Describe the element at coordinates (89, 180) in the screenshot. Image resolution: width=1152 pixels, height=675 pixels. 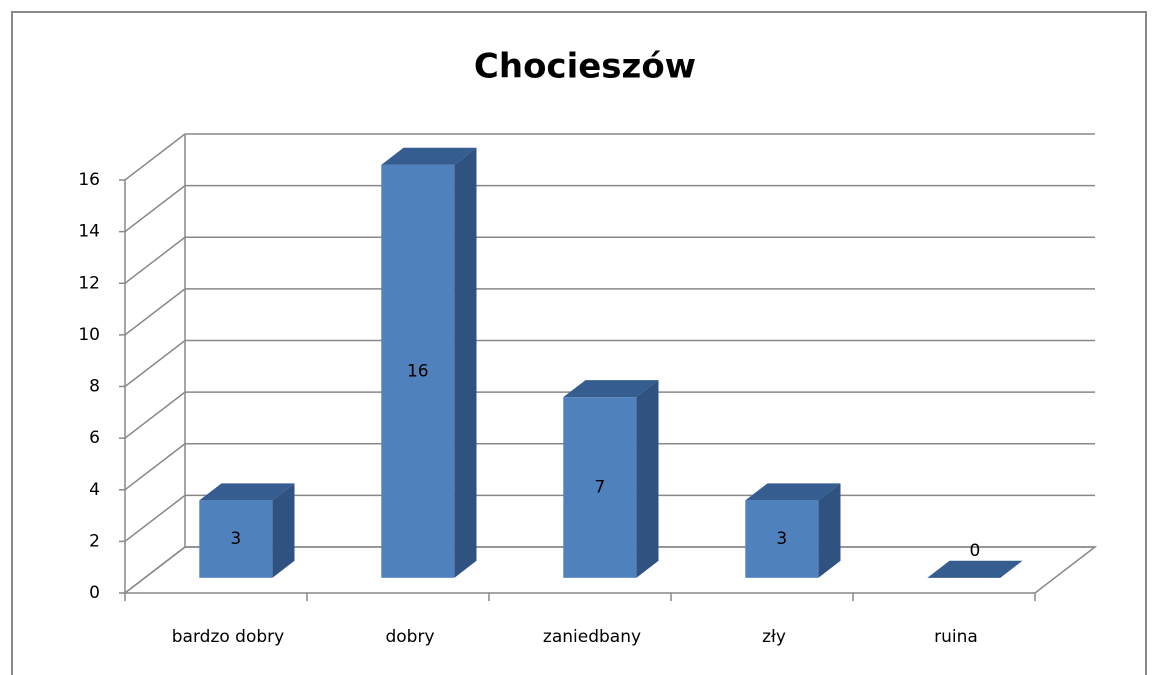
I see `y-tick-label: 16` at that location.